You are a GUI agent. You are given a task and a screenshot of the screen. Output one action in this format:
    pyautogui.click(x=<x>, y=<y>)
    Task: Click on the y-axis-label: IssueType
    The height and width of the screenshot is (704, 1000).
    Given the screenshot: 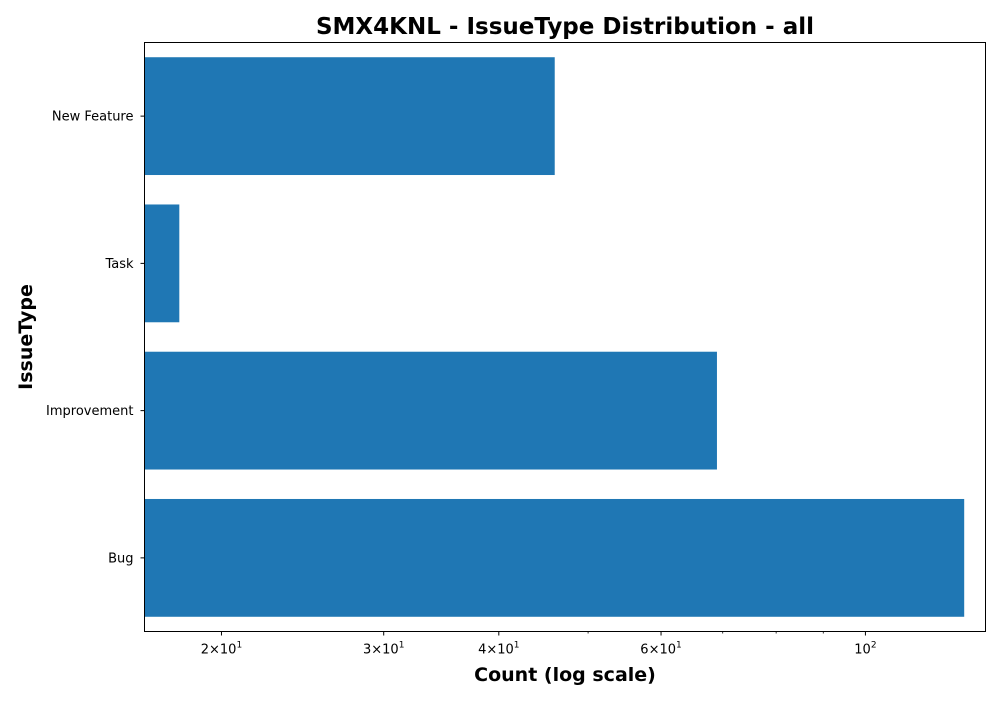 What is the action you would take?
    pyautogui.click(x=26, y=337)
    